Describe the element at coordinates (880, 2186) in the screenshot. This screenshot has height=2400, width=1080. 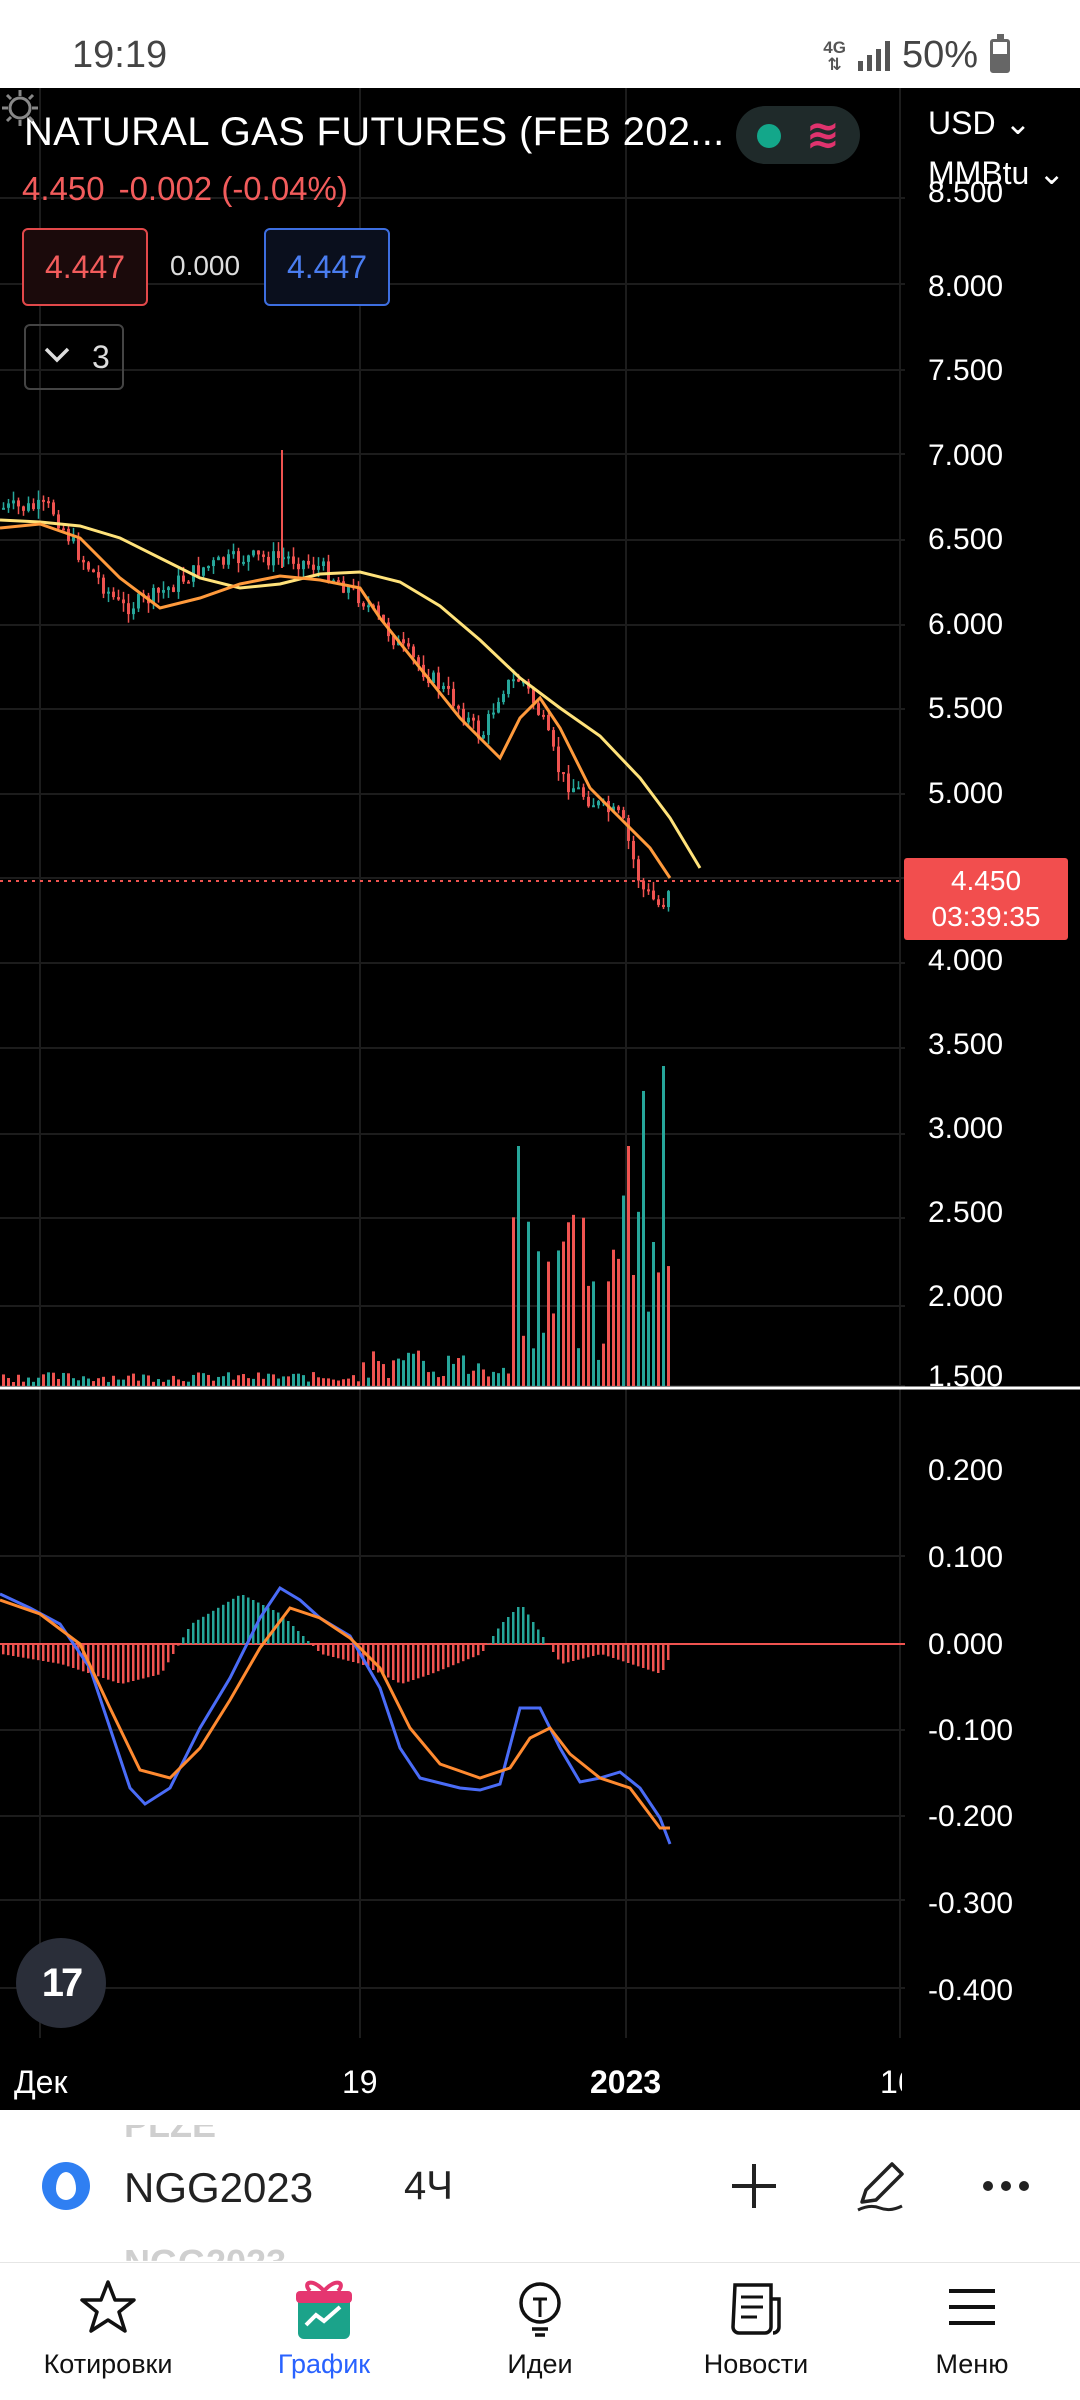
I see `drawing-pen-icon` at that location.